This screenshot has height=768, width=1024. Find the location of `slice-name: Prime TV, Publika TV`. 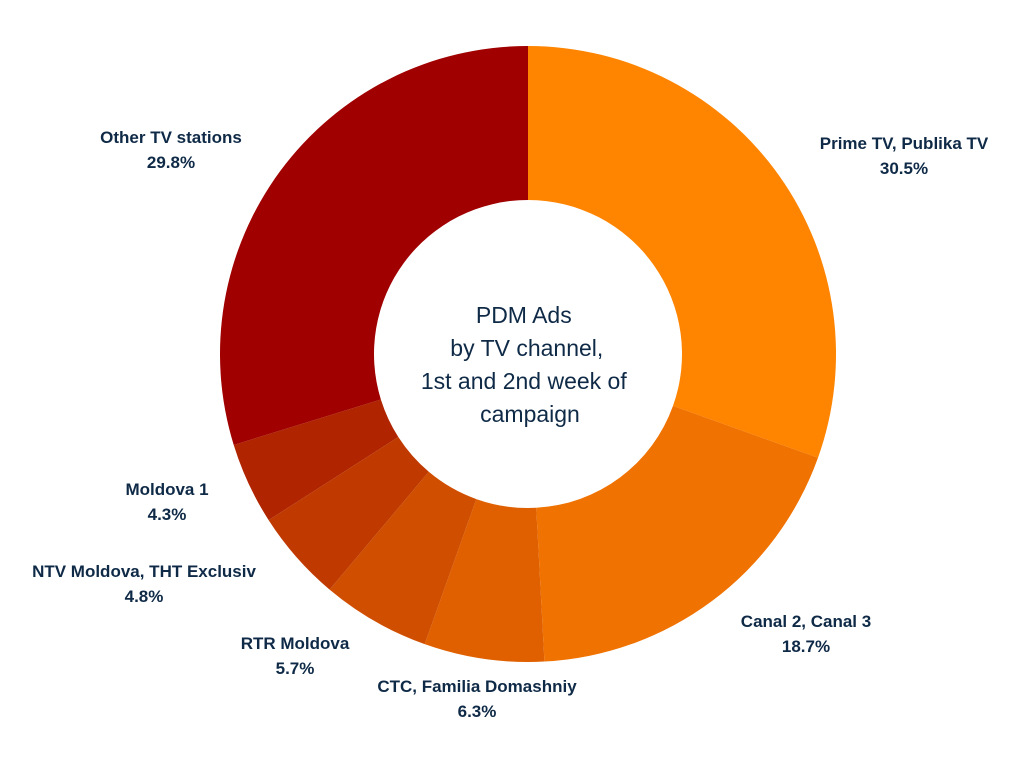

slice-name: Prime TV, Publika TV is located at coordinates (904, 143).